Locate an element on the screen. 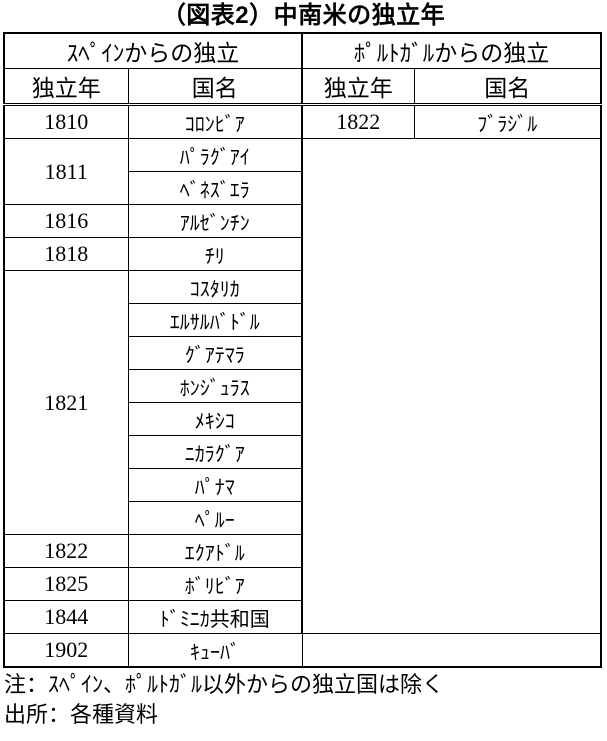 Image resolution: width=607 pixels, height=741 pixels. country-cell: ｷｭｰﾊﾞ is located at coordinates (215, 650).